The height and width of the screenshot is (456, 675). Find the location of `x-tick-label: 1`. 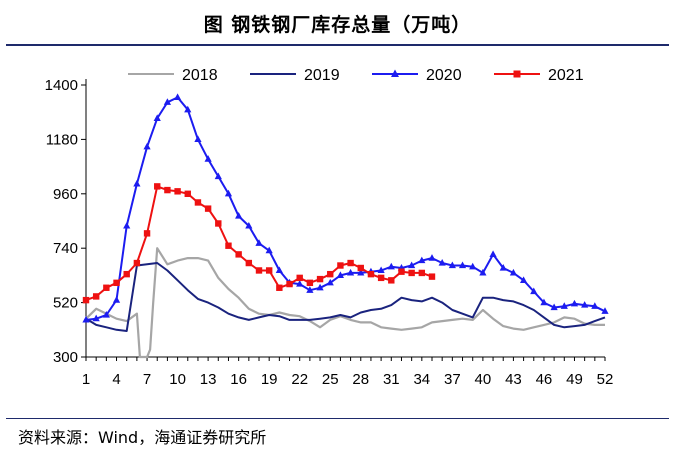

x-tick-label: 1 is located at coordinates (86, 379).